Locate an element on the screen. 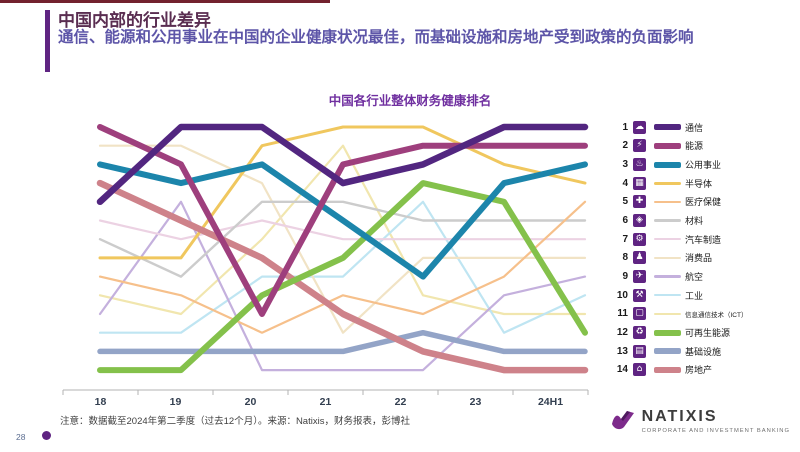  legend-swatch-utilities is located at coordinates (667, 164).